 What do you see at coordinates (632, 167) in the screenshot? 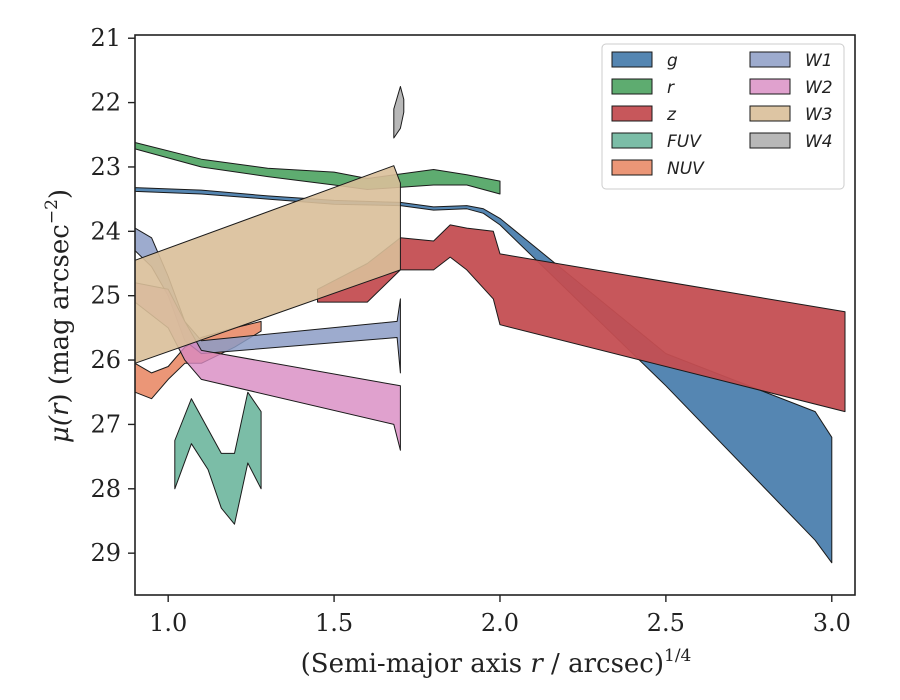
I see `legend-swatch-nuv` at bounding box center [632, 167].